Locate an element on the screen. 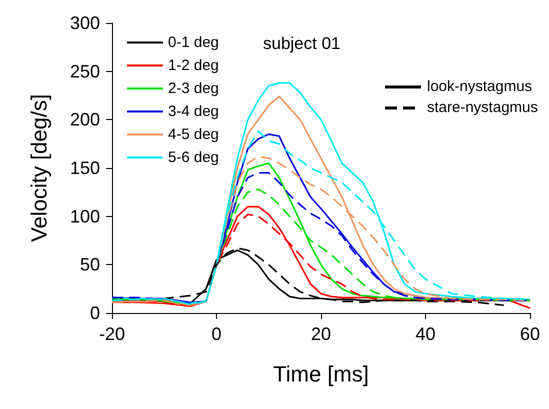  y-axis-title: Velocity [deg/s] is located at coordinates (39, 168).